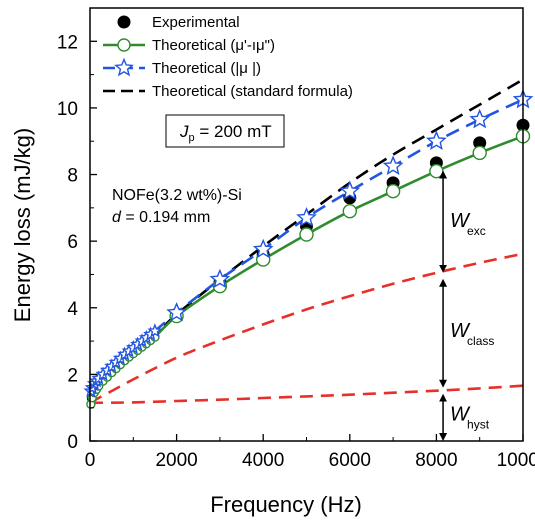 Image resolution: width=535 pixels, height=524 pixels. I want to click on field-annotation-text: Jp = 200 mT, so click(225, 133).